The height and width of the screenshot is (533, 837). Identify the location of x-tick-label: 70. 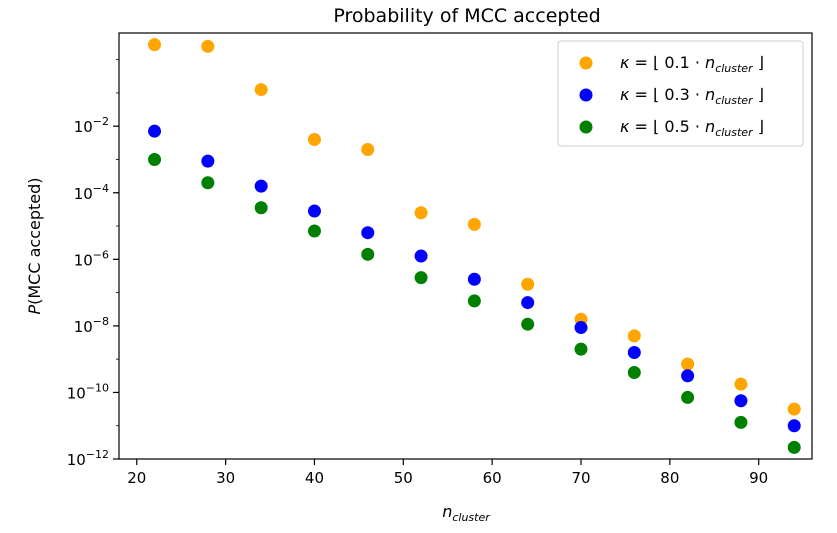
(580, 478).